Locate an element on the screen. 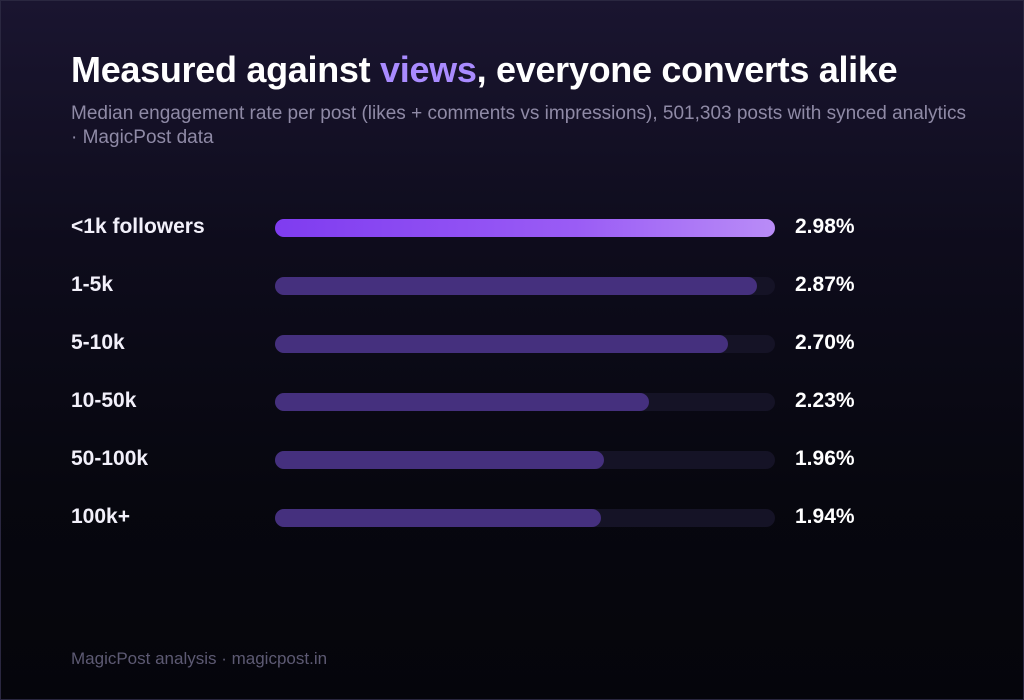  bar-row: 100k+ 1.94% is located at coordinates (511, 520).